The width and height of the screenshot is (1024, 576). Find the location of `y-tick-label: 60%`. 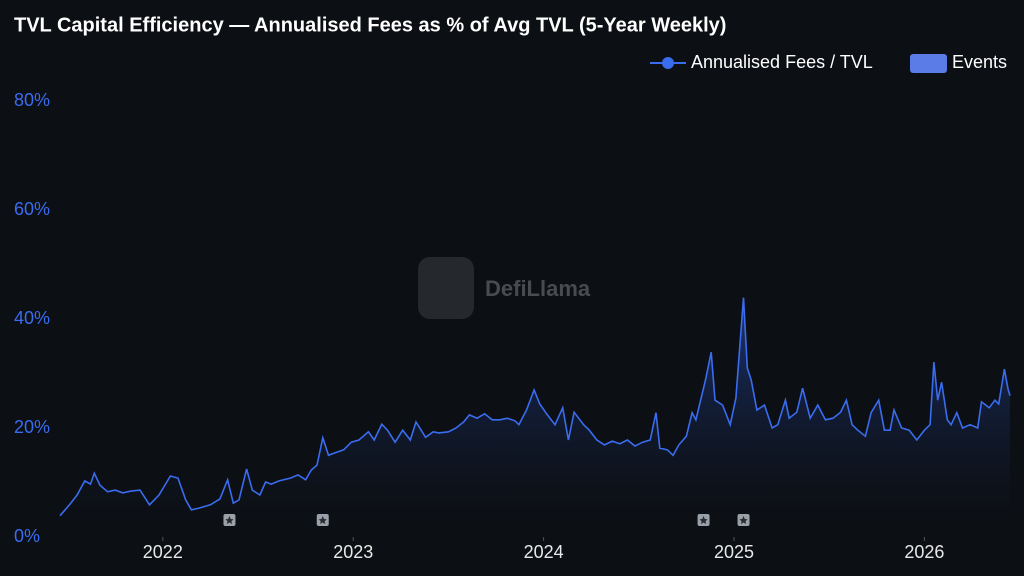

y-tick-label: 60% is located at coordinates (32, 209).